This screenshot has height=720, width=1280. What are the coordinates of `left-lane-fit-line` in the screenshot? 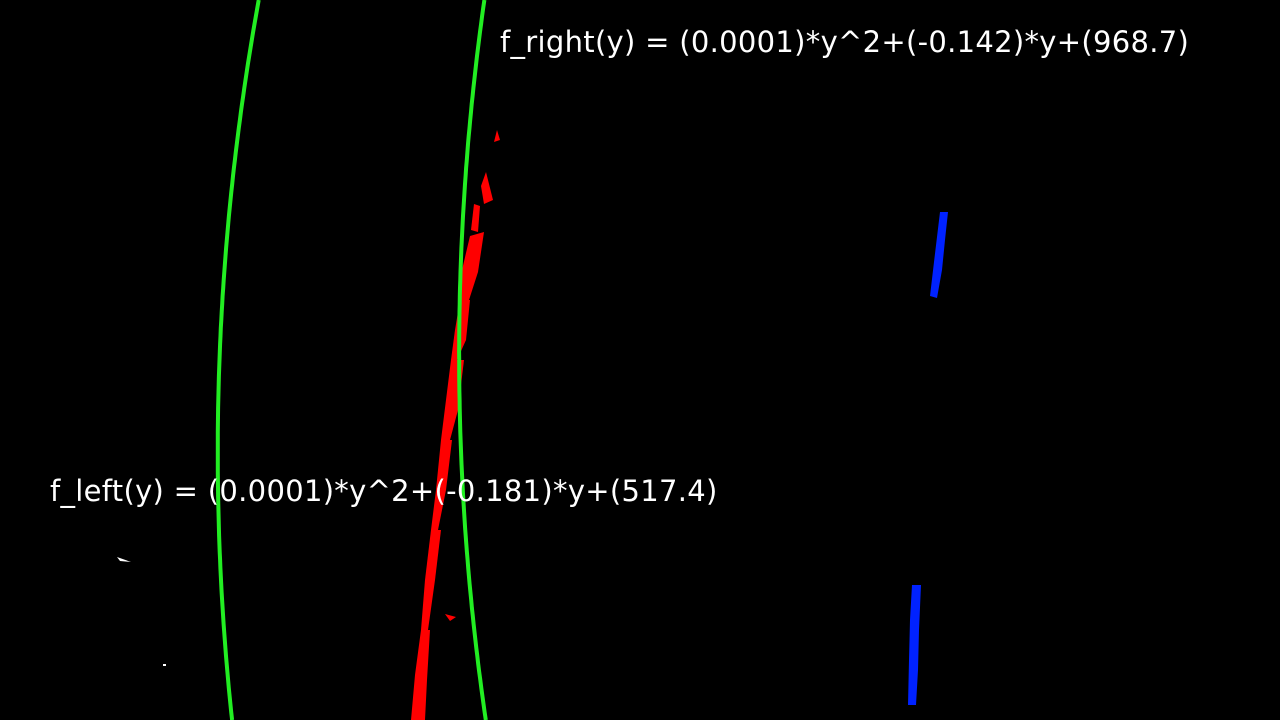 It's located at (238, 360).